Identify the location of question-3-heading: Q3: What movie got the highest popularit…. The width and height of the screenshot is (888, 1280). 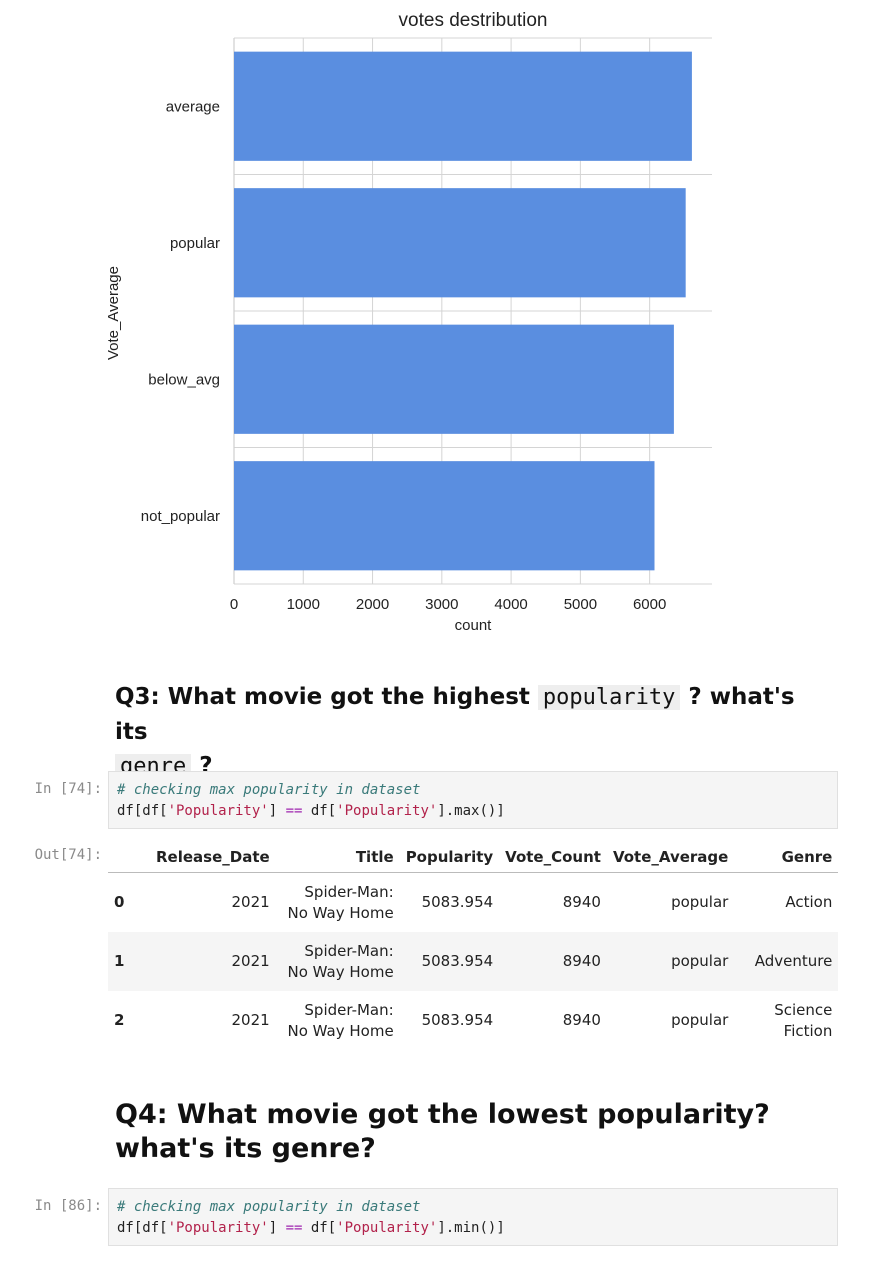
(475, 732).